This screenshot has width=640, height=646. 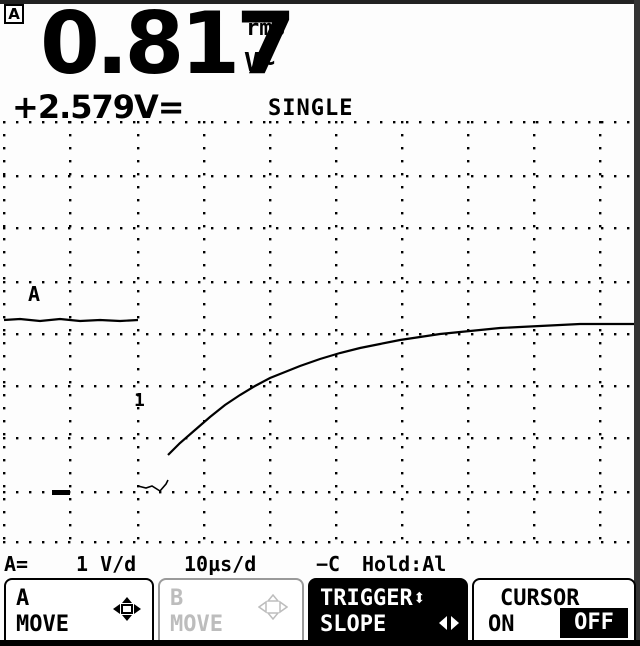 What do you see at coordinates (320, 2) in the screenshot?
I see `top-bezel` at bounding box center [320, 2].